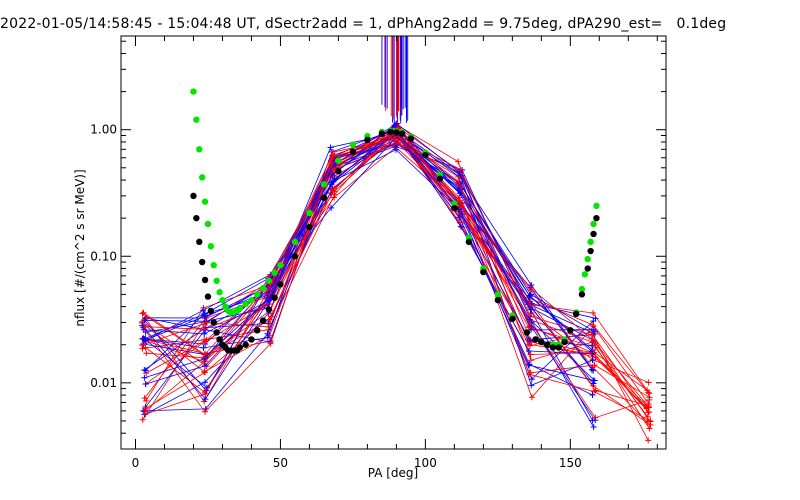 Image resolution: width=800 pixels, height=500 pixels. Describe the element at coordinates (80, 247) in the screenshot. I see `y-axis-title: nflux [#/(cm^2 s sr MeV)]` at that location.